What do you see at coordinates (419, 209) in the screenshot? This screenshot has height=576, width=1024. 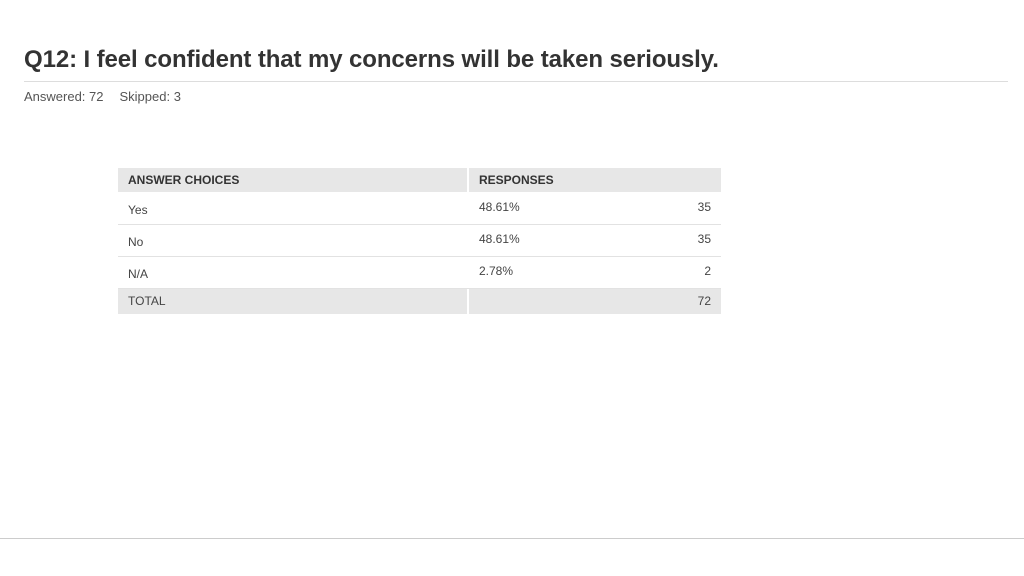 I see `table-row: Yes 48.61% 35` at bounding box center [419, 209].